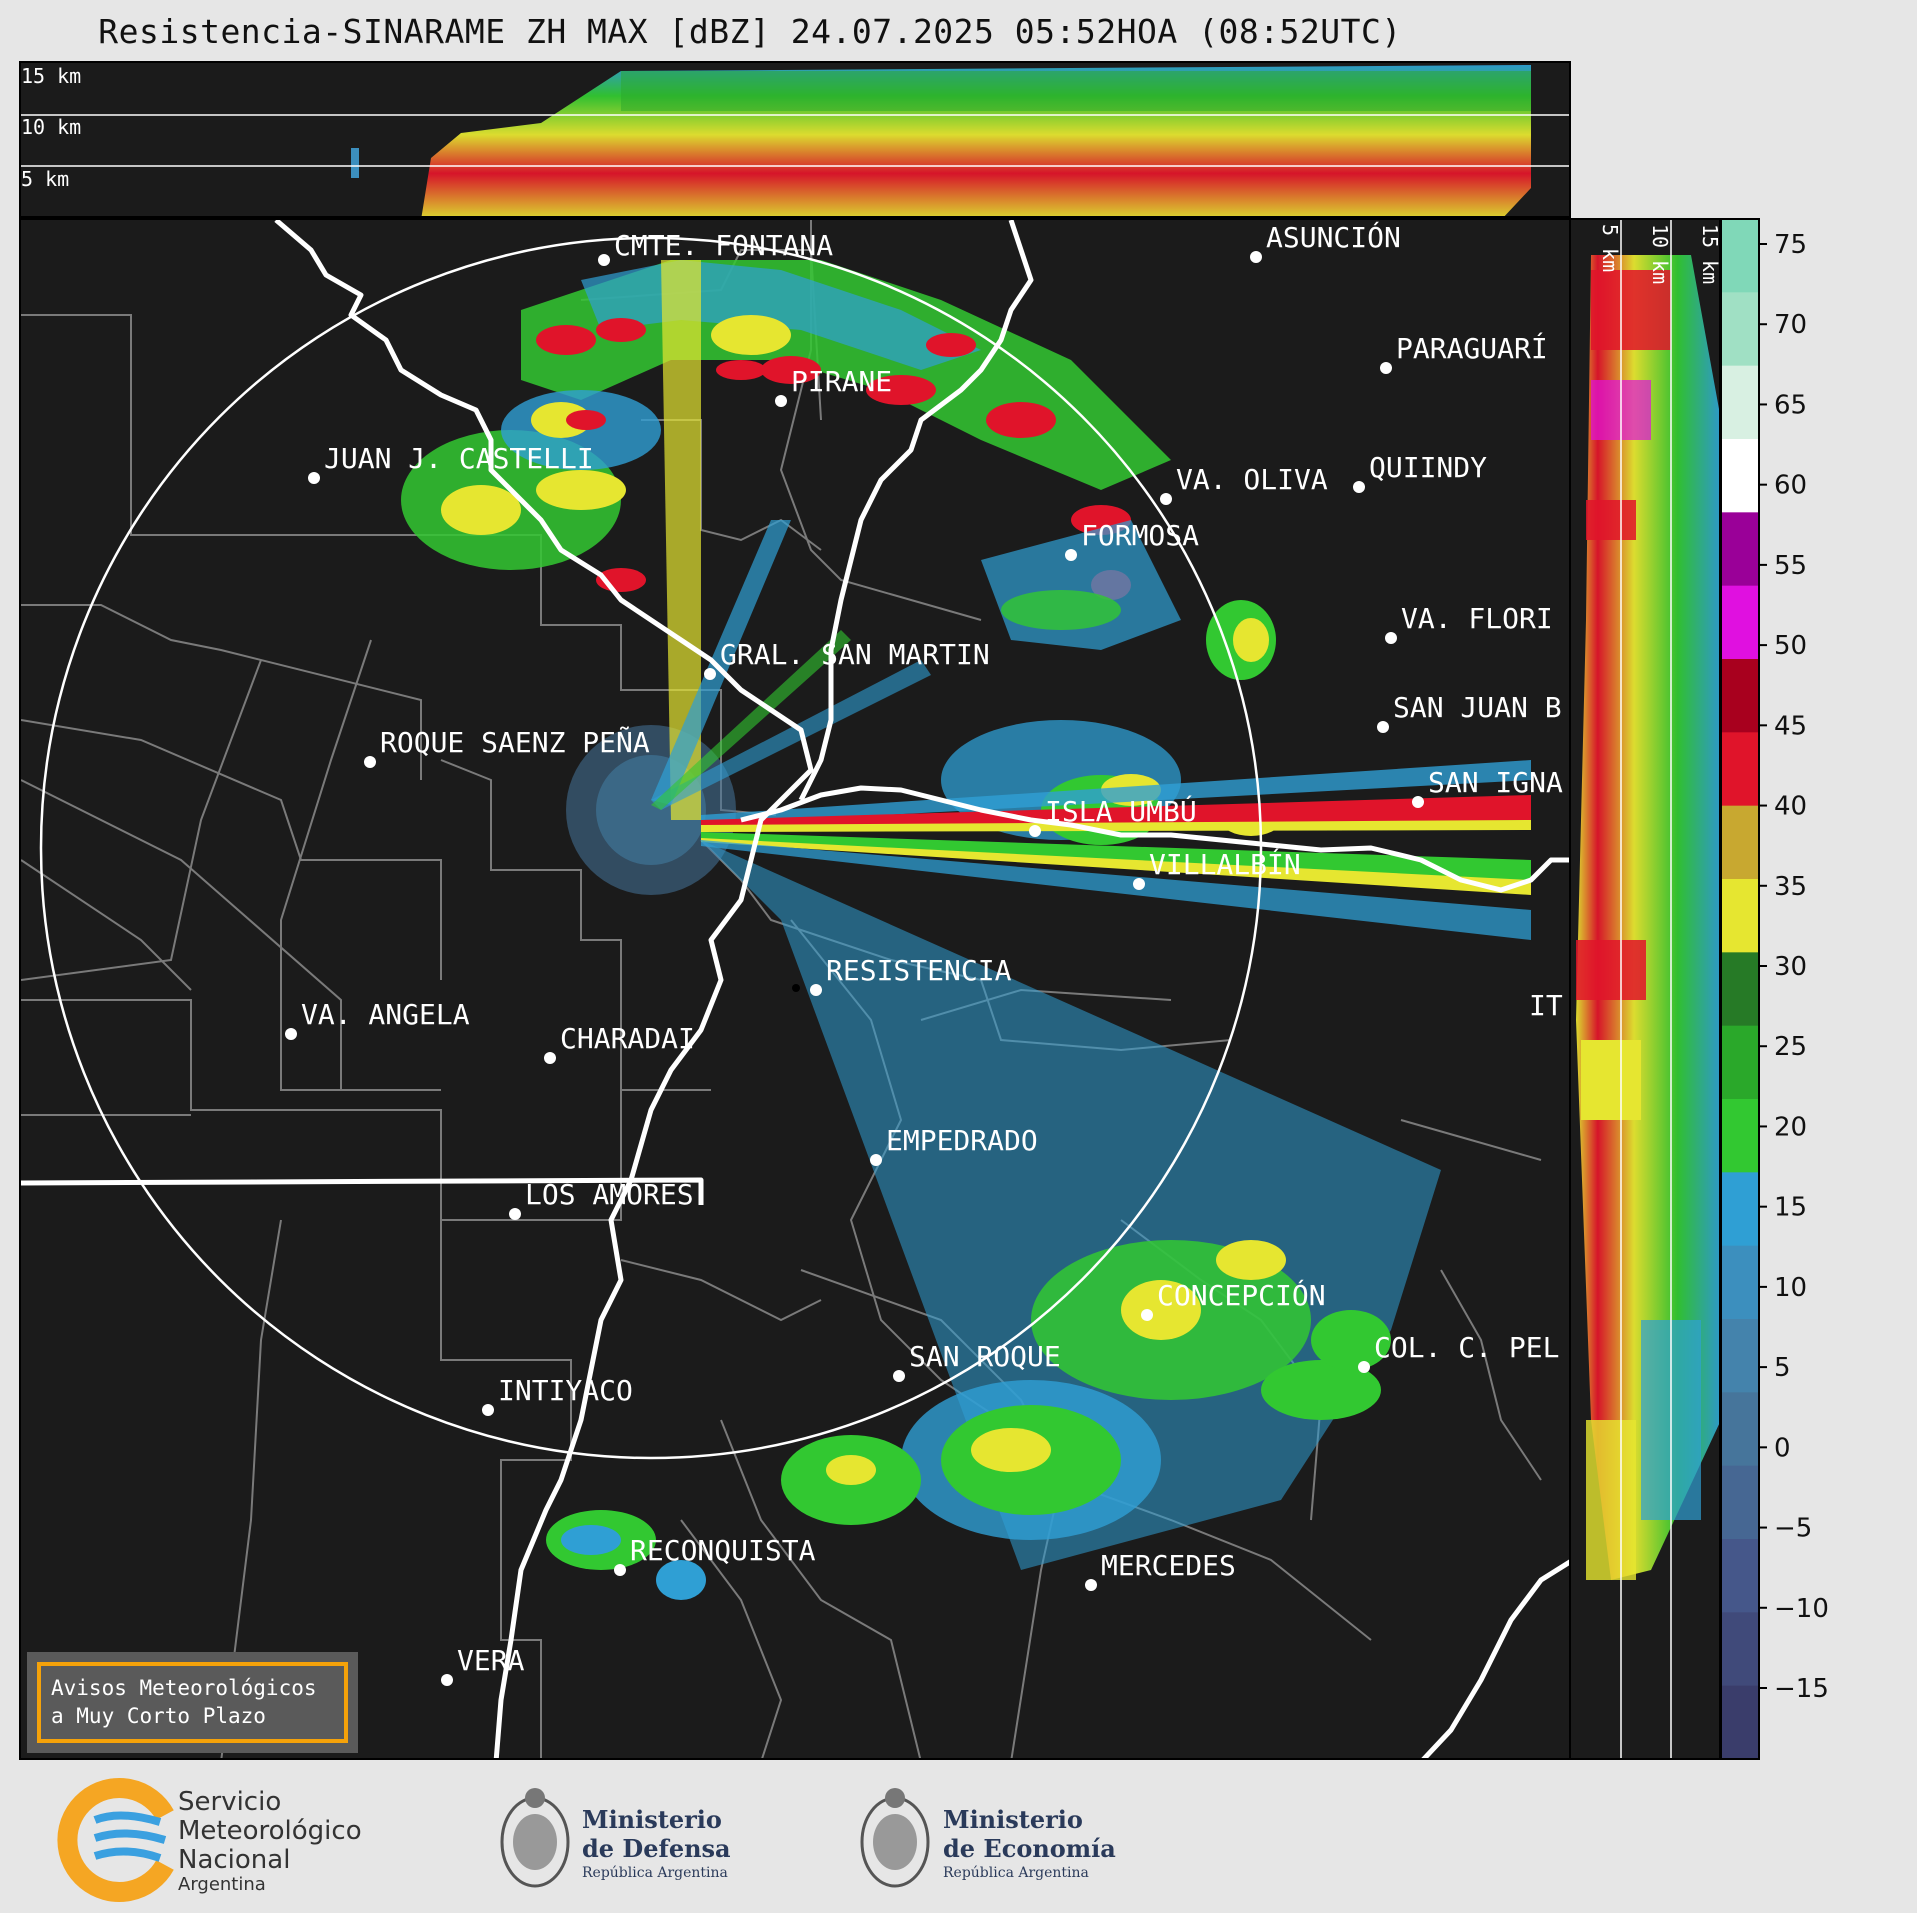 The image size is (1917, 1913). What do you see at coordinates (1477, 707) in the screenshot?
I see `svg-text: SAN JUAN B` at bounding box center [1477, 707].